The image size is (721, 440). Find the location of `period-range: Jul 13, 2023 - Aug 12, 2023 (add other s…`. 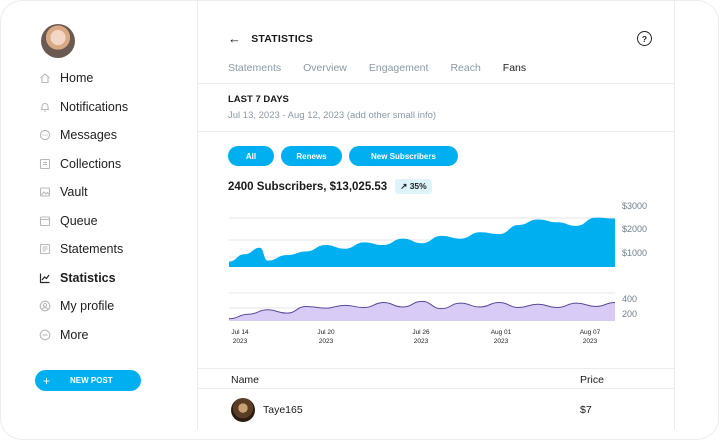

period-range: Jul 13, 2023 - Aug 12, 2023 (add other s… is located at coordinates (332, 115).